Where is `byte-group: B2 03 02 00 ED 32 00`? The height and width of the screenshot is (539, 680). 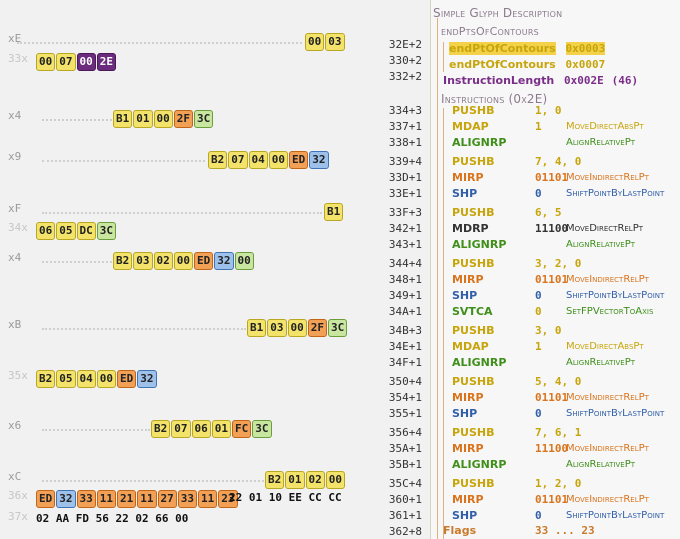 byte-group: B2 03 02 00 ED 32 00 is located at coordinates (184, 261).